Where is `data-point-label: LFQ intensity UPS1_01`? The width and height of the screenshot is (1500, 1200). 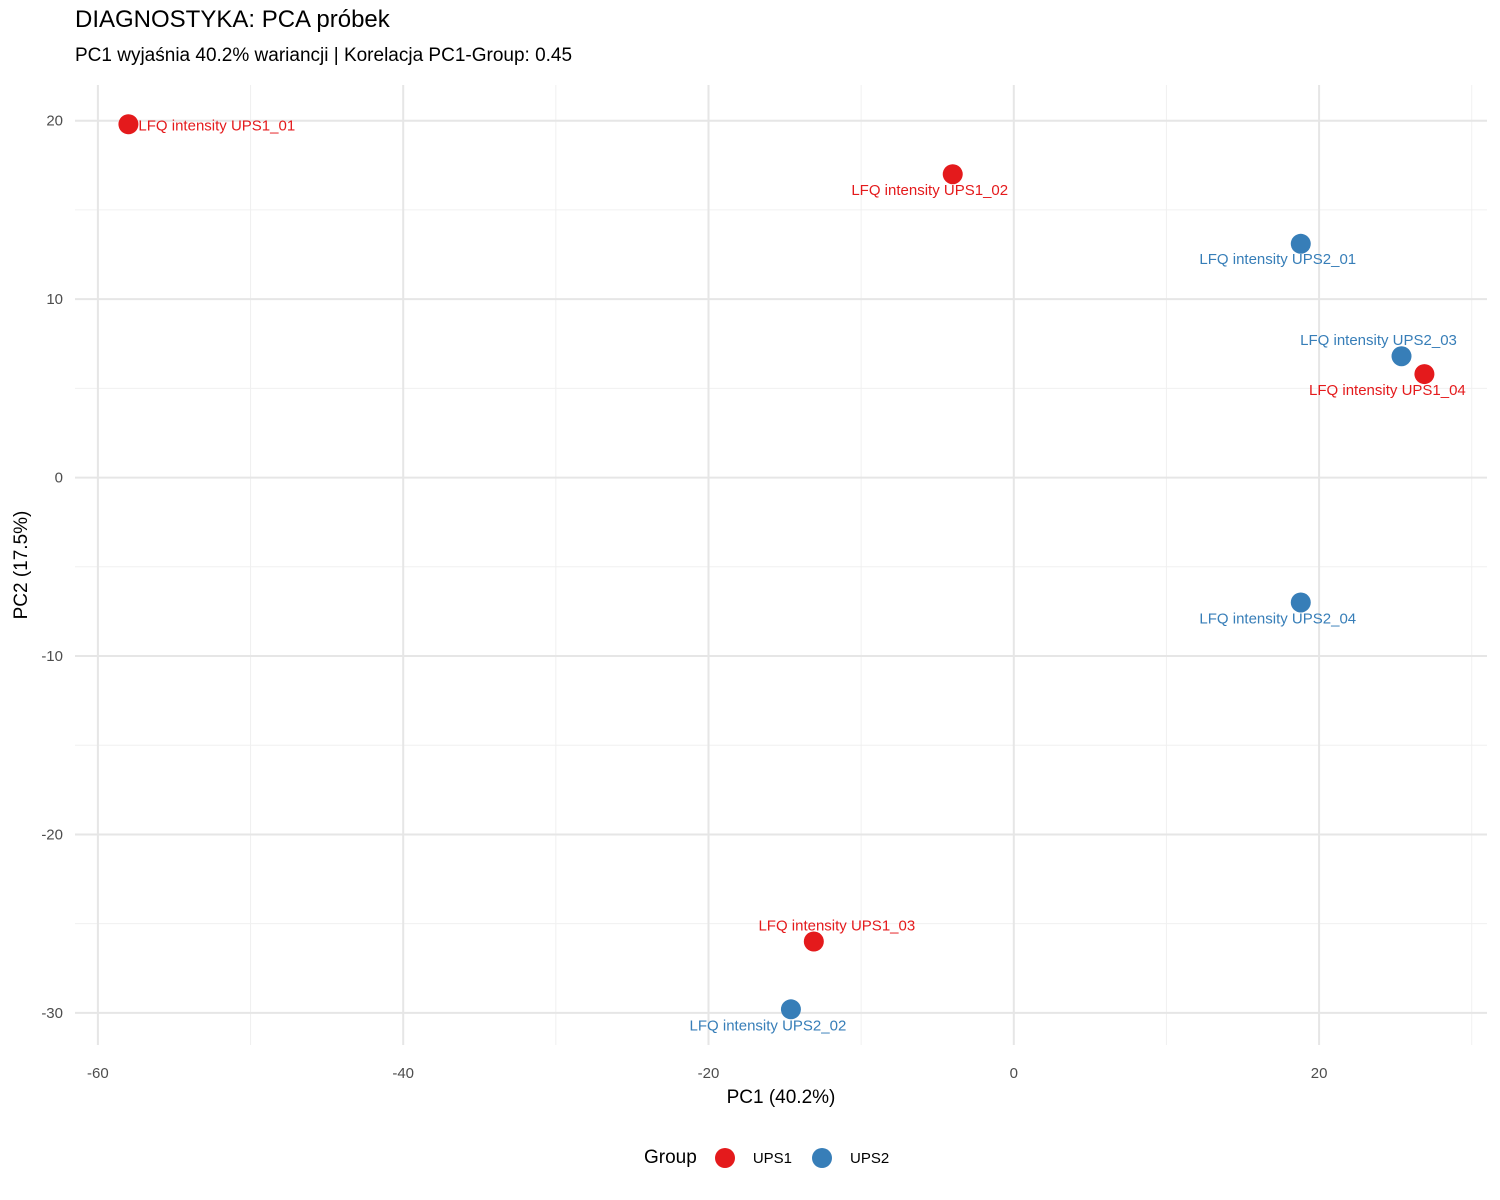
data-point-label: LFQ intensity UPS1_01 is located at coordinates (216, 125).